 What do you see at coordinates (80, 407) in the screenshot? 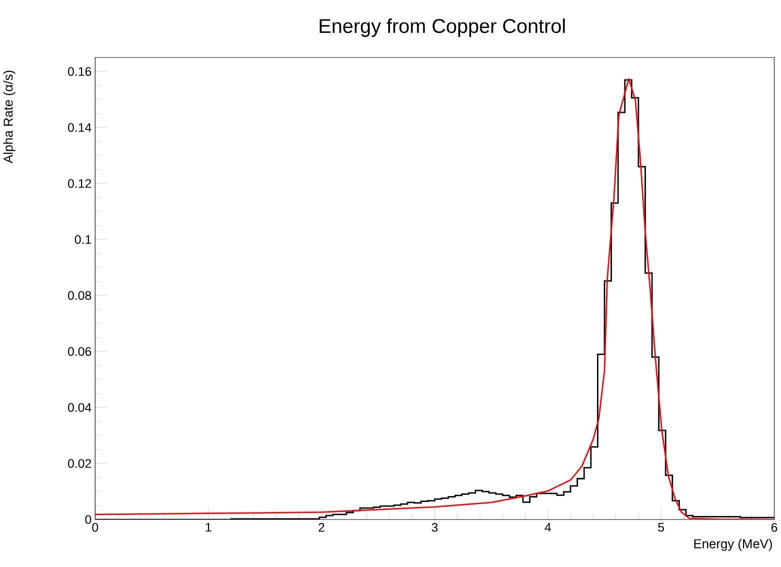
I see `y-tick-label: 0.04` at bounding box center [80, 407].